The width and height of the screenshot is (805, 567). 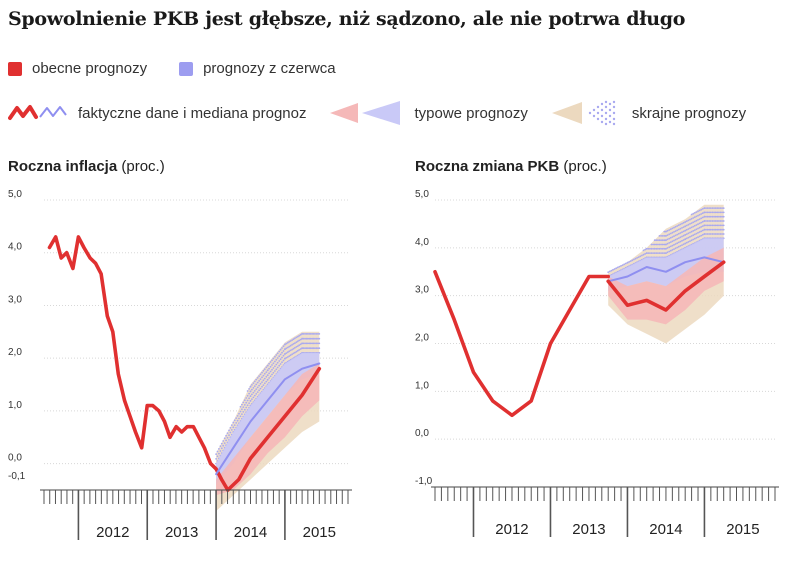 What do you see at coordinates (15, 247) in the screenshot?
I see `y-tick-label: 4,0` at bounding box center [15, 247].